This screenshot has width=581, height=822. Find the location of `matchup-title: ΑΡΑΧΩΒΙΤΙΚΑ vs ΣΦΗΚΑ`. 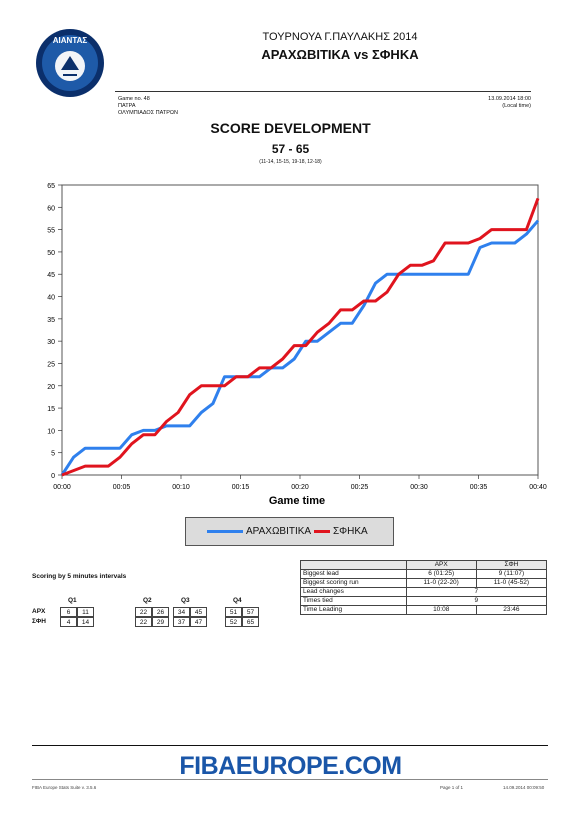

matchup-title: ΑΡΑΧΩΒΙΤΙΚΑ vs ΣΦΗΚΑ is located at coordinates (340, 54).